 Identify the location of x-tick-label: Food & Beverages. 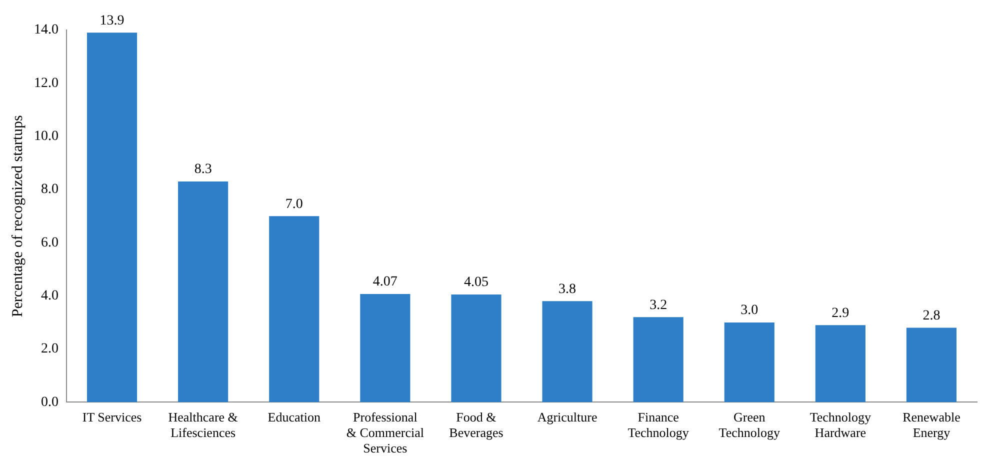
(476, 424).